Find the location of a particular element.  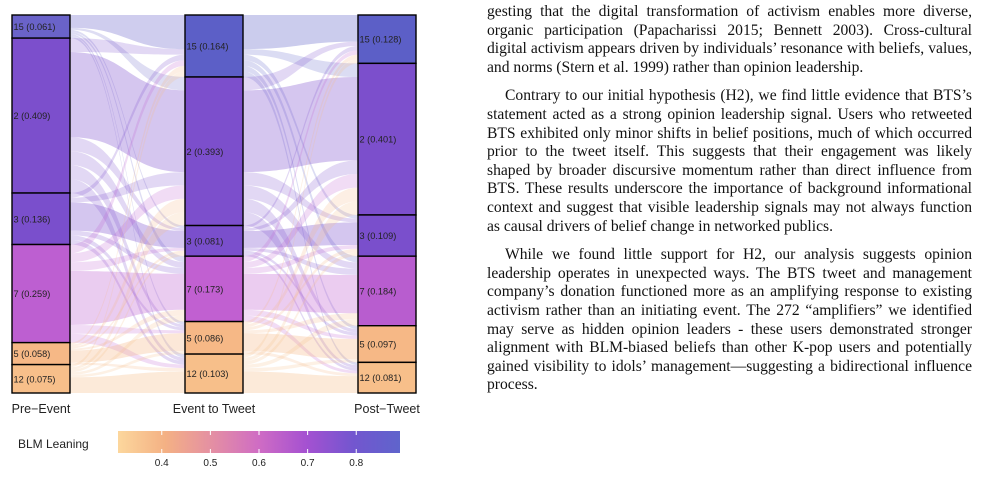

color-legend: BLM Leaning 0.4 0.5 0.6 0.7 0.8 is located at coordinates (209, 450).